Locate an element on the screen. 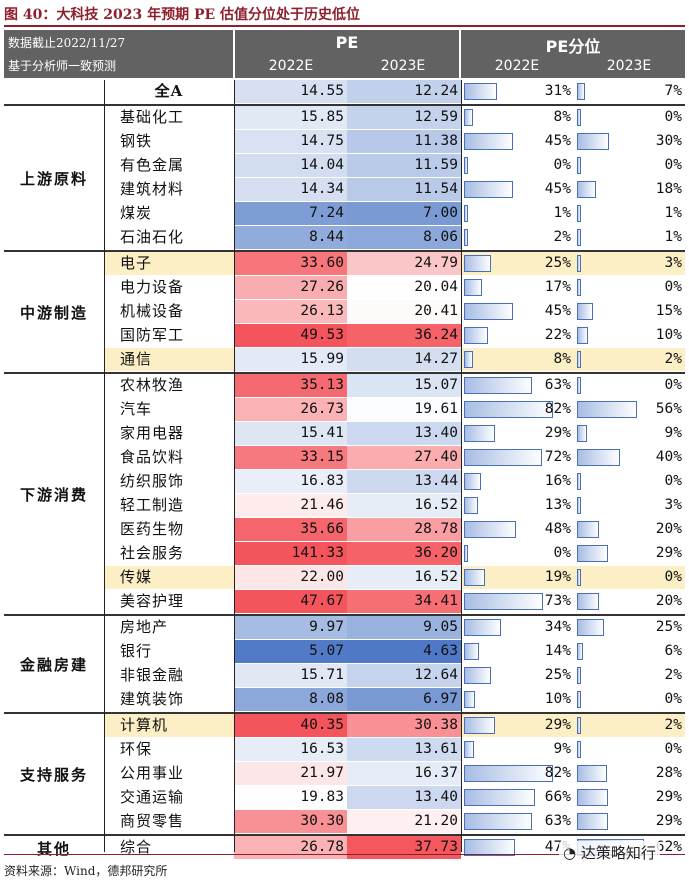 This screenshot has height=883, width=689. pe-percentile-cell: 31% is located at coordinates (517, 91).